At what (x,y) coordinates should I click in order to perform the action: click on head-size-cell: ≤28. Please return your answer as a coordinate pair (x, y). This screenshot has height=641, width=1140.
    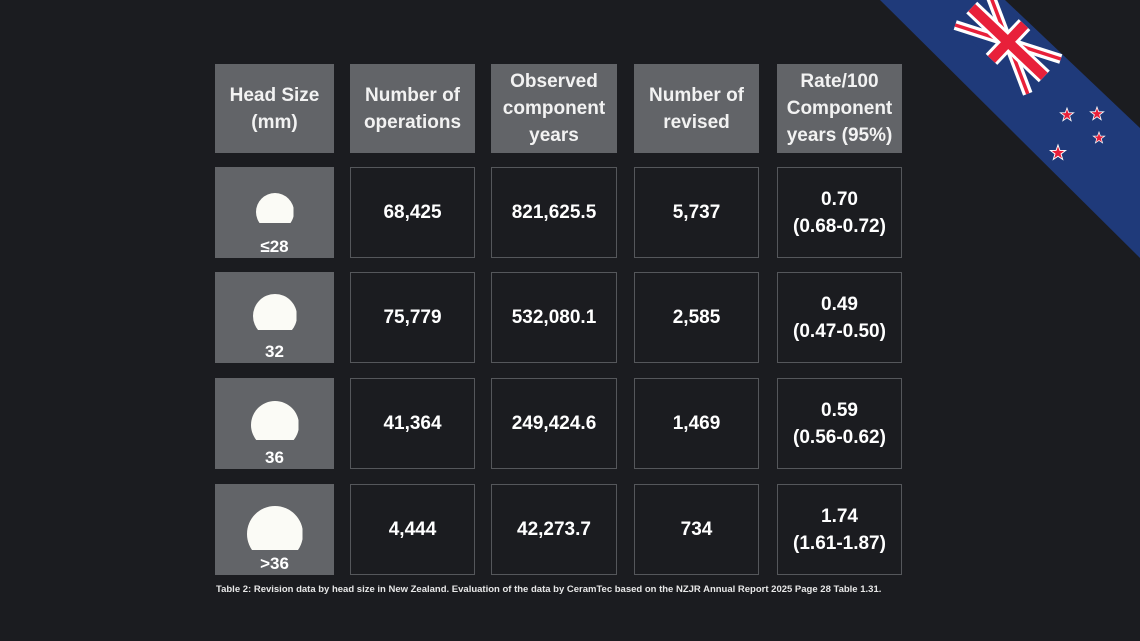
    Looking at the image, I should click on (274, 212).